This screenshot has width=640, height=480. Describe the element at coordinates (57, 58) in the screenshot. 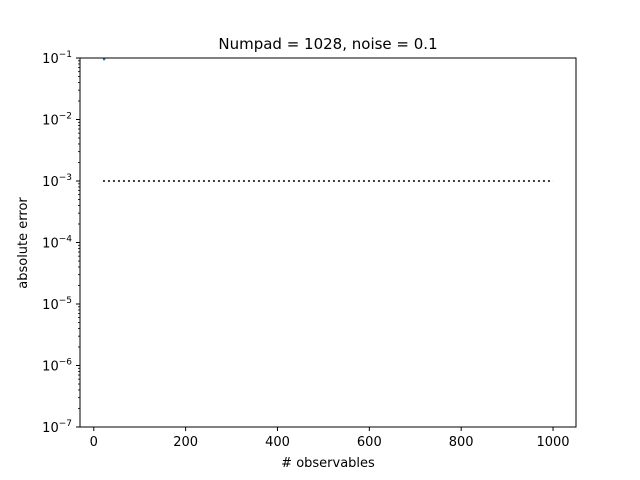

I see `y-tick-label: 10⁻¹` at that location.